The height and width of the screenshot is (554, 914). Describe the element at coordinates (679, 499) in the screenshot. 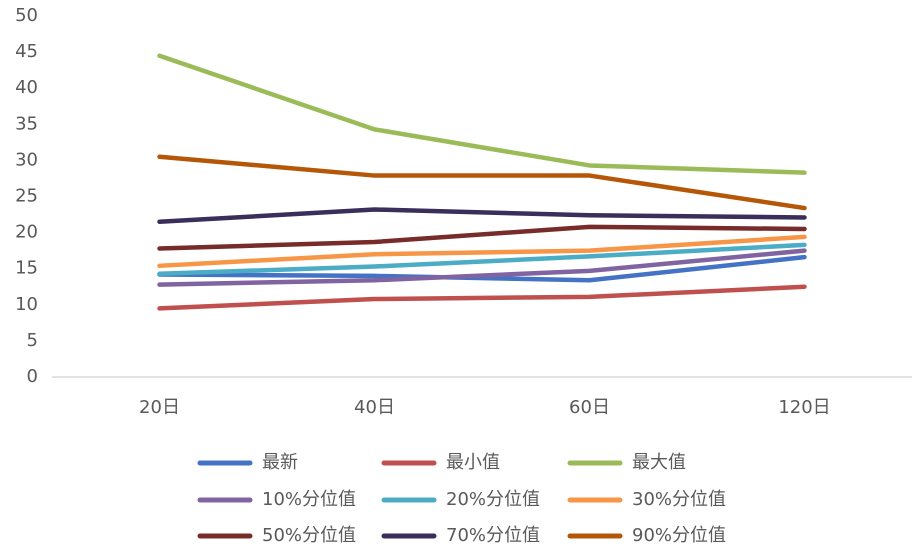

I see `legend-label: 30%分位值` at that location.